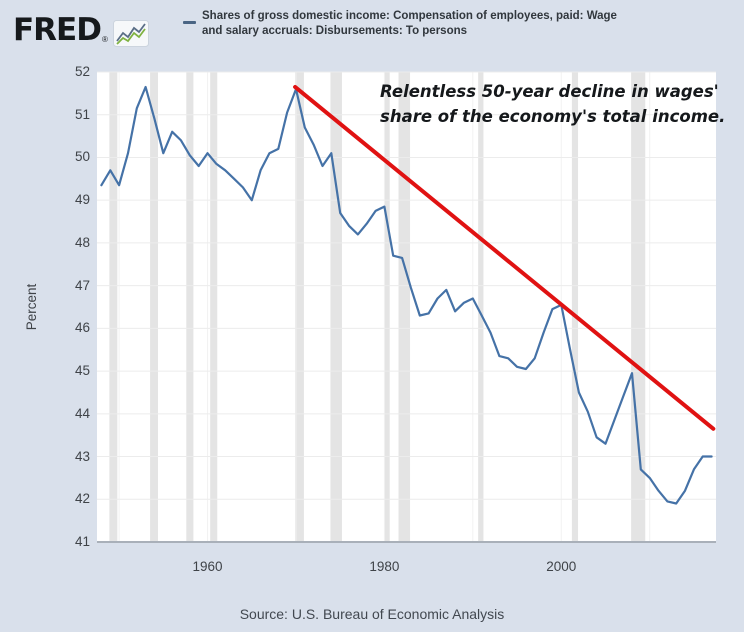 The width and height of the screenshot is (744, 632). What do you see at coordinates (189, 22) in the screenshot?
I see `legend-line-swatch` at bounding box center [189, 22].